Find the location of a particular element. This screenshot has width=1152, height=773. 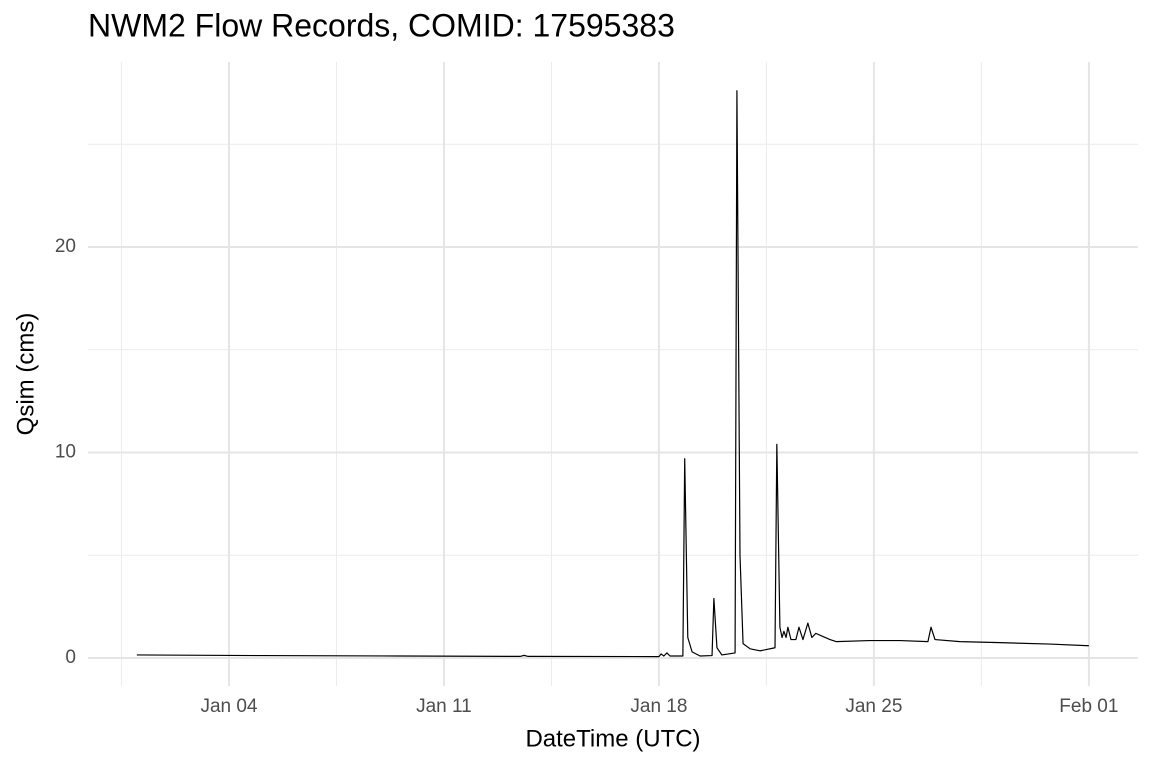

y-tick-label: 20 is located at coordinates (65, 246).